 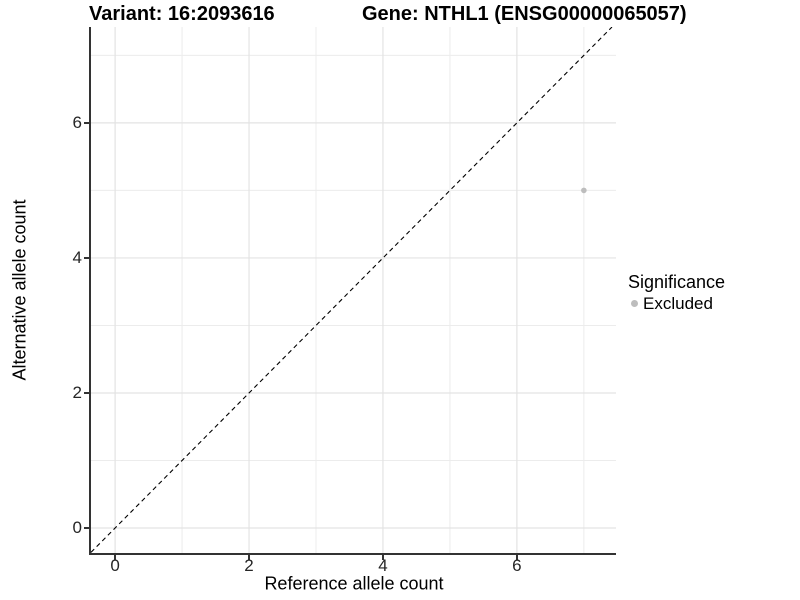 I want to click on gene-title: Gene: NTHL1 (ENSG00000065057), so click(x=524, y=14).